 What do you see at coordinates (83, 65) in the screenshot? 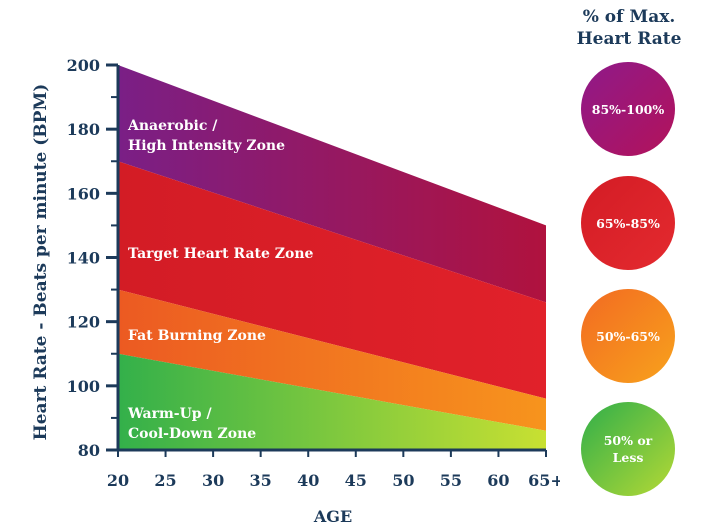
I see `y-tick-label: 200` at bounding box center [83, 65].